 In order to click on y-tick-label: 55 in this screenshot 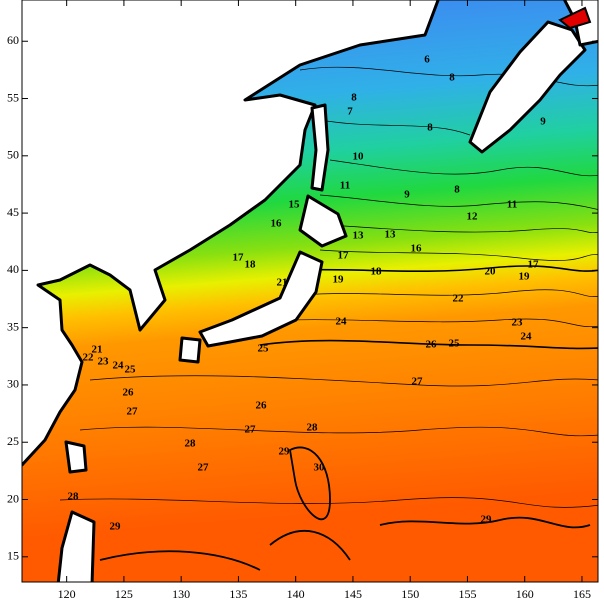, I will do `click(13, 97)`.